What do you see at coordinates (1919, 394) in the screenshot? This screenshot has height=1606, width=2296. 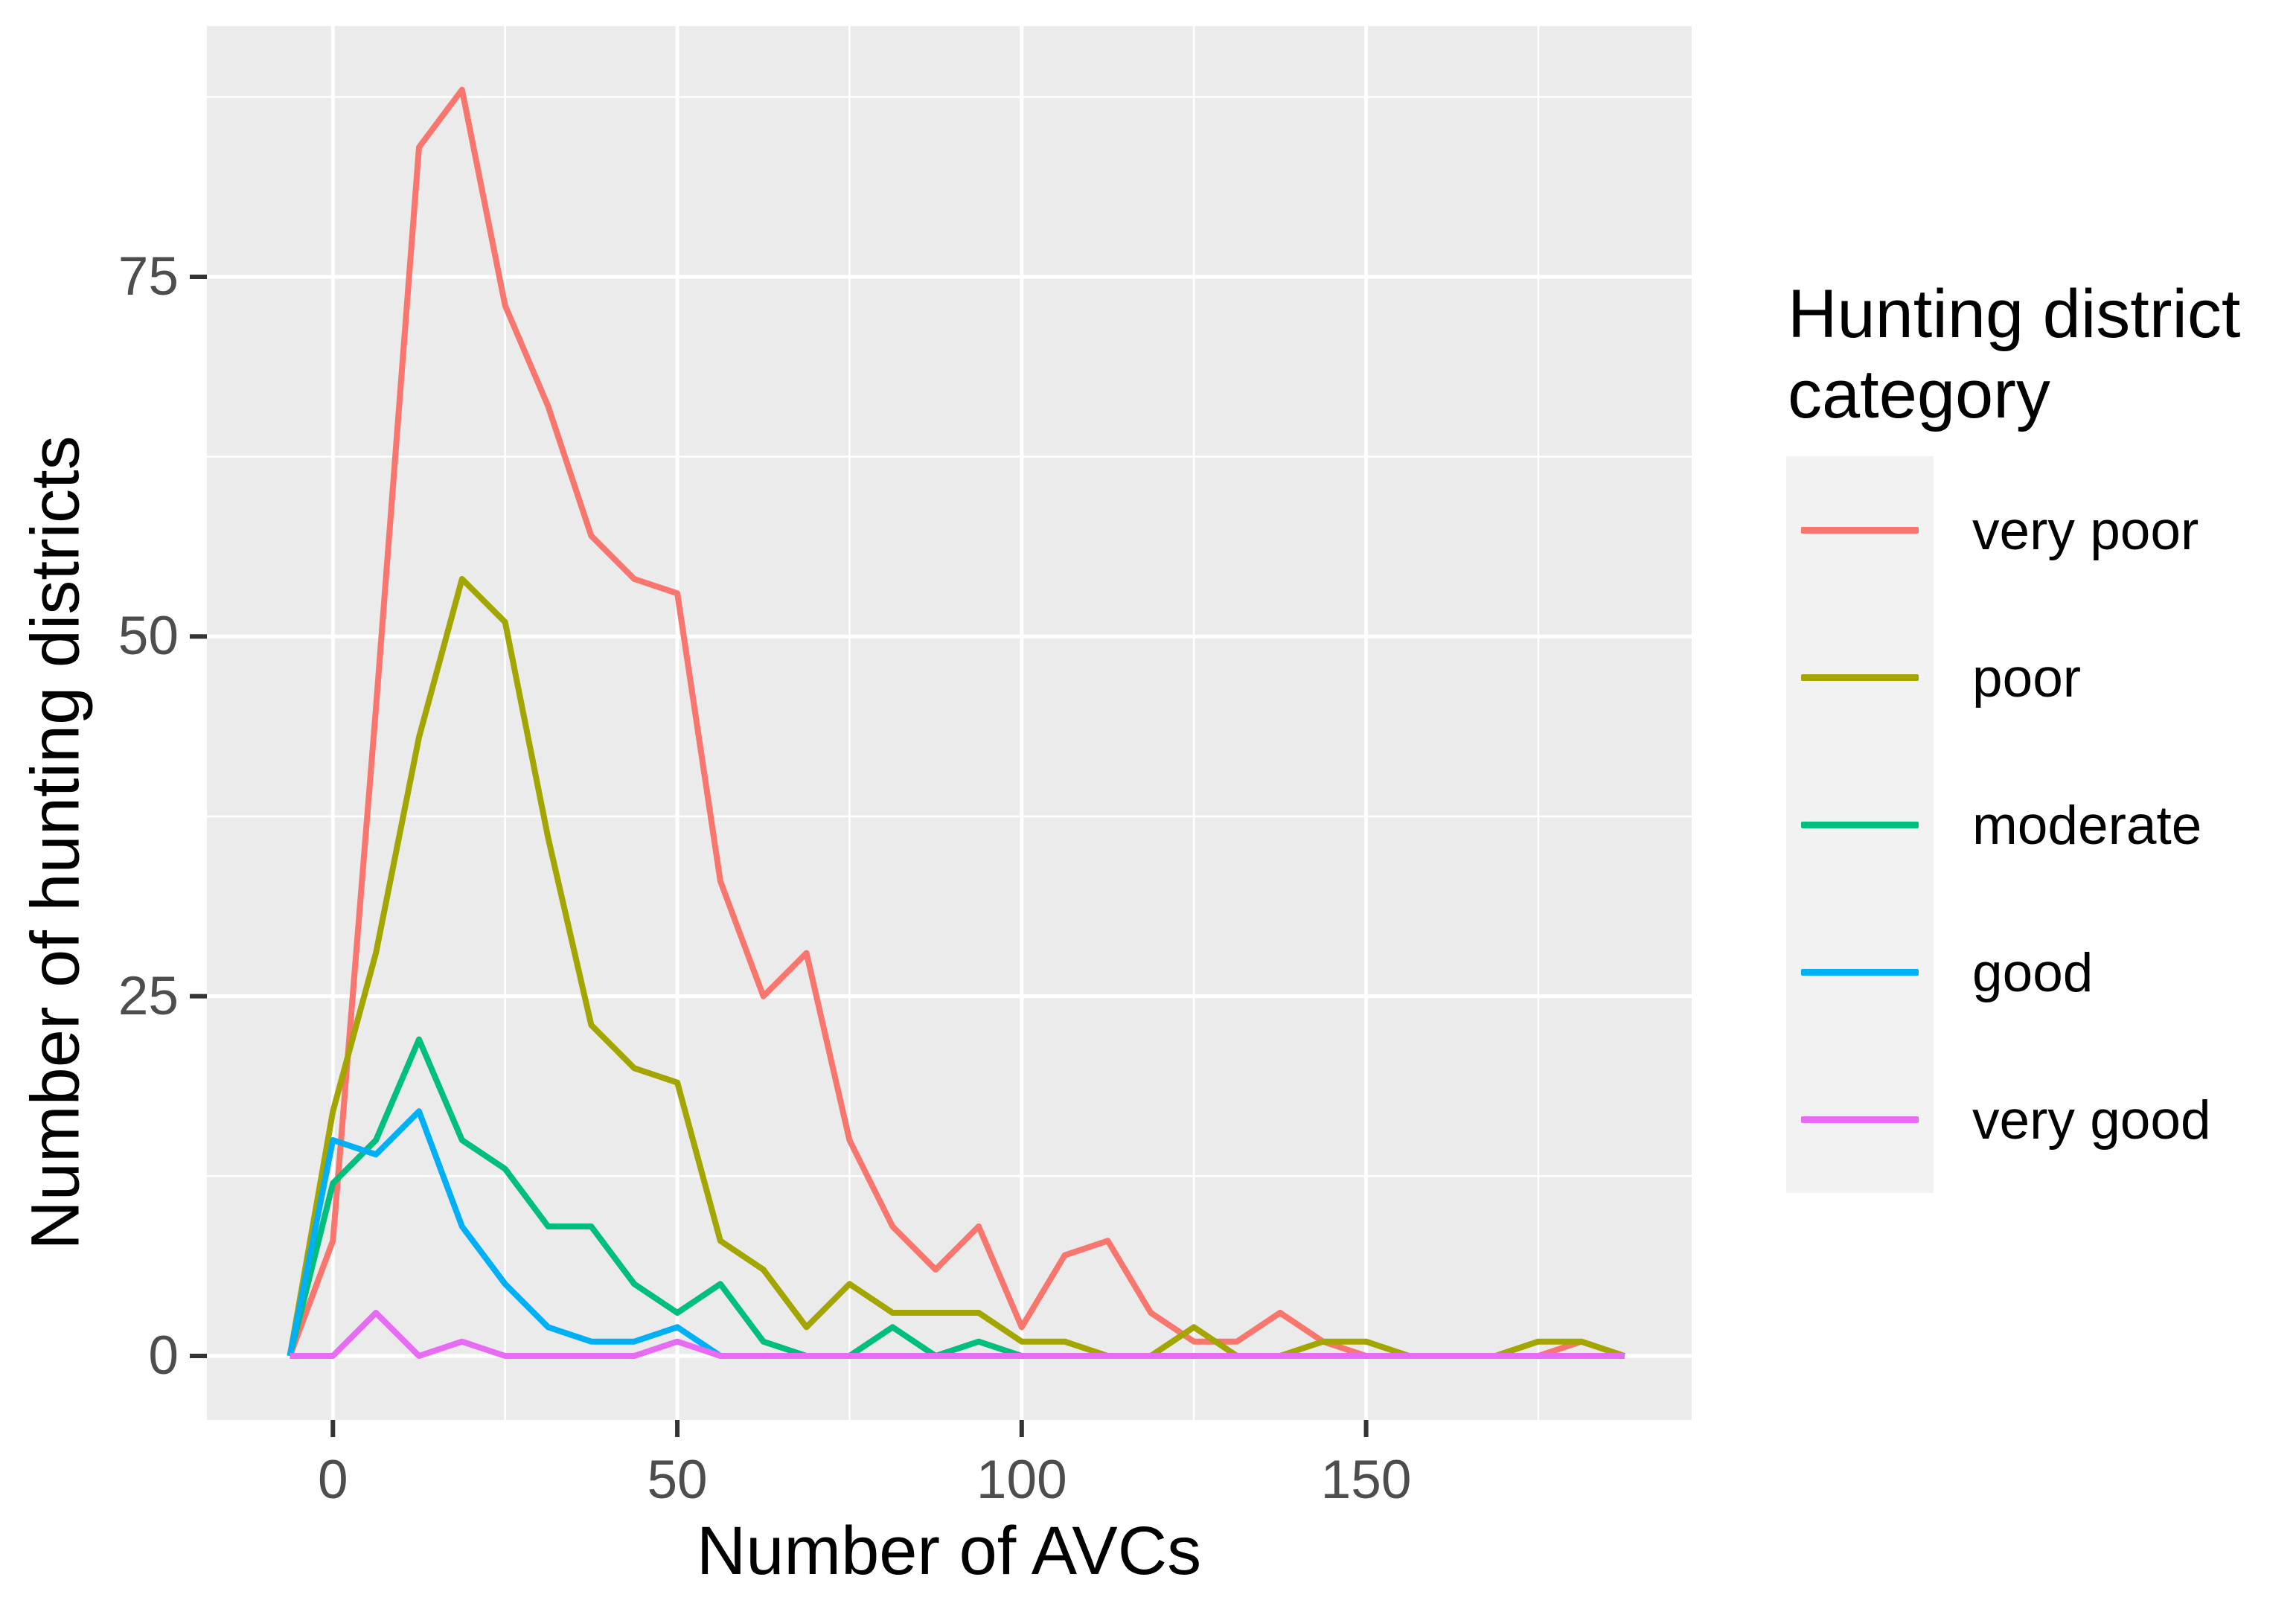 I see `legend-title-line2: category` at bounding box center [1919, 394].